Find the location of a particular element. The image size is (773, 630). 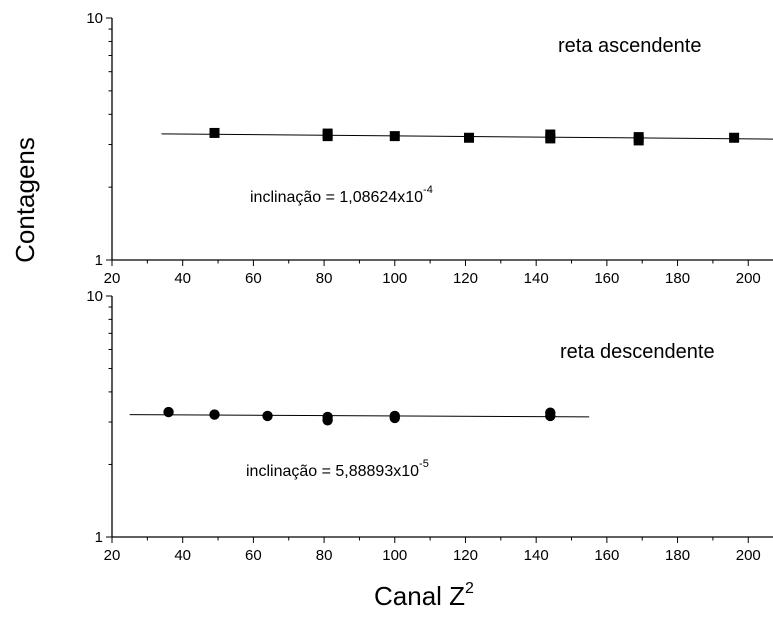

slope-annotation-text: inclinação = 5,88893x10 is located at coordinates (332, 471).